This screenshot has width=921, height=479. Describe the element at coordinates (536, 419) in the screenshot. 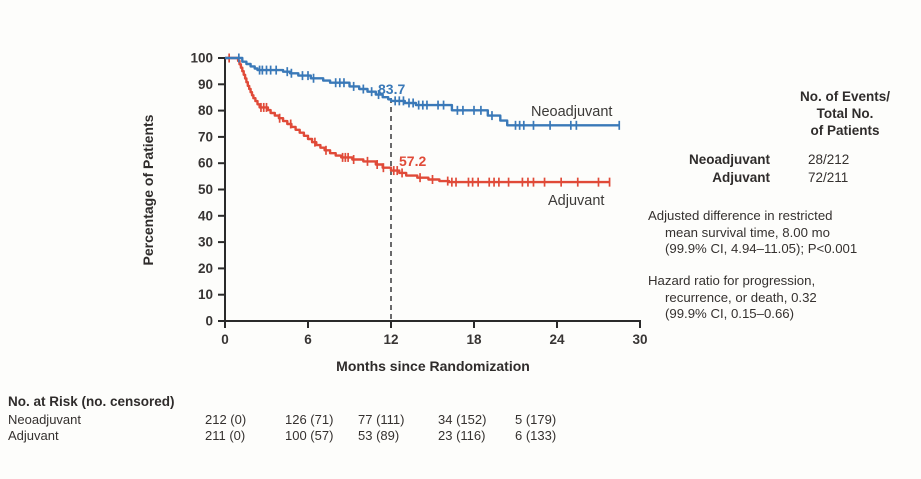

I see `risk-cell: 5 (179)` at that location.